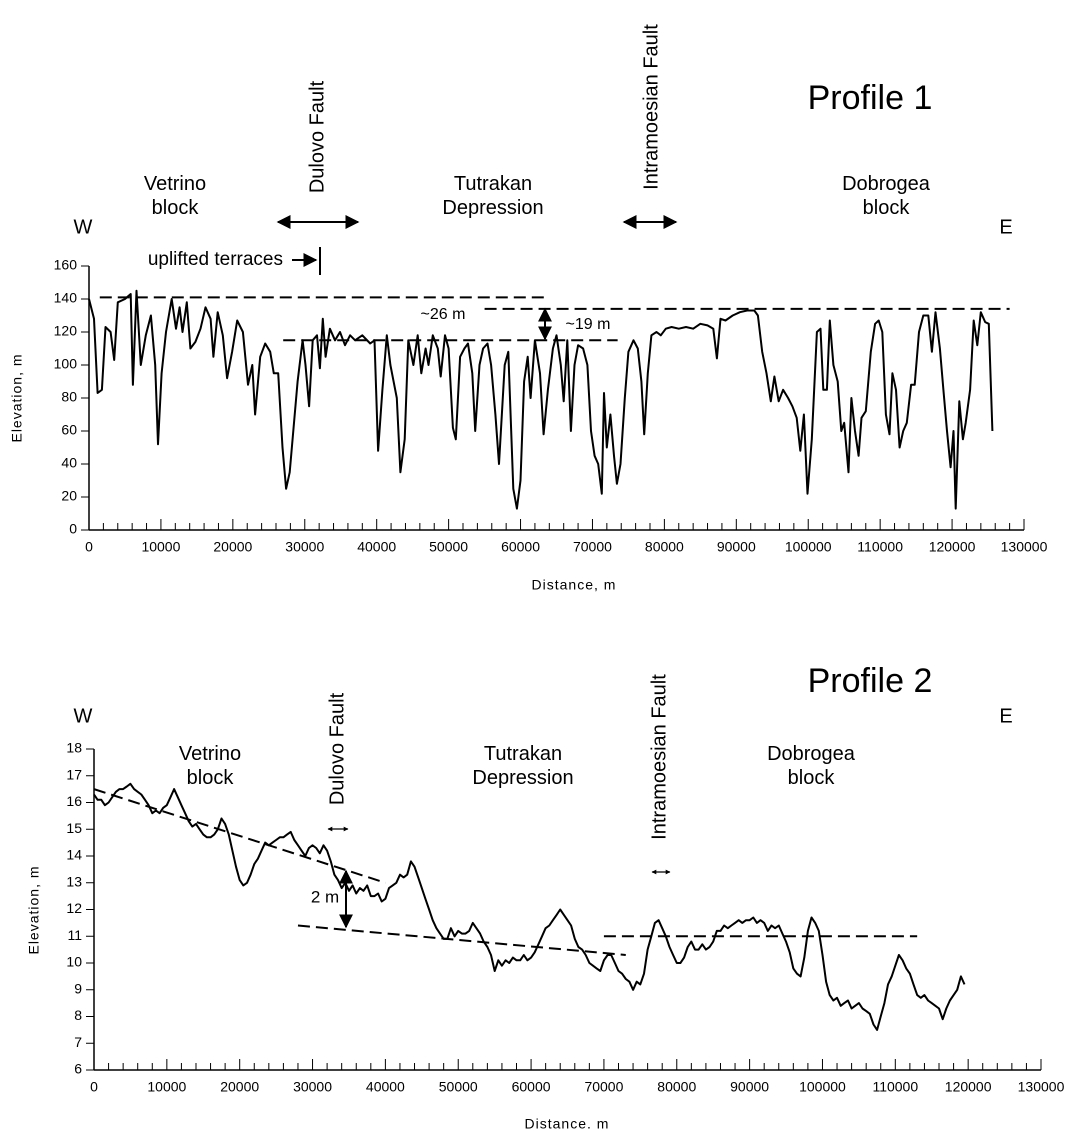 The height and width of the screenshot is (1132, 1071). What do you see at coordinates (66, 265) in the screenshot?
I see `y-tick-label: 160` at bounding box center [66, 265].